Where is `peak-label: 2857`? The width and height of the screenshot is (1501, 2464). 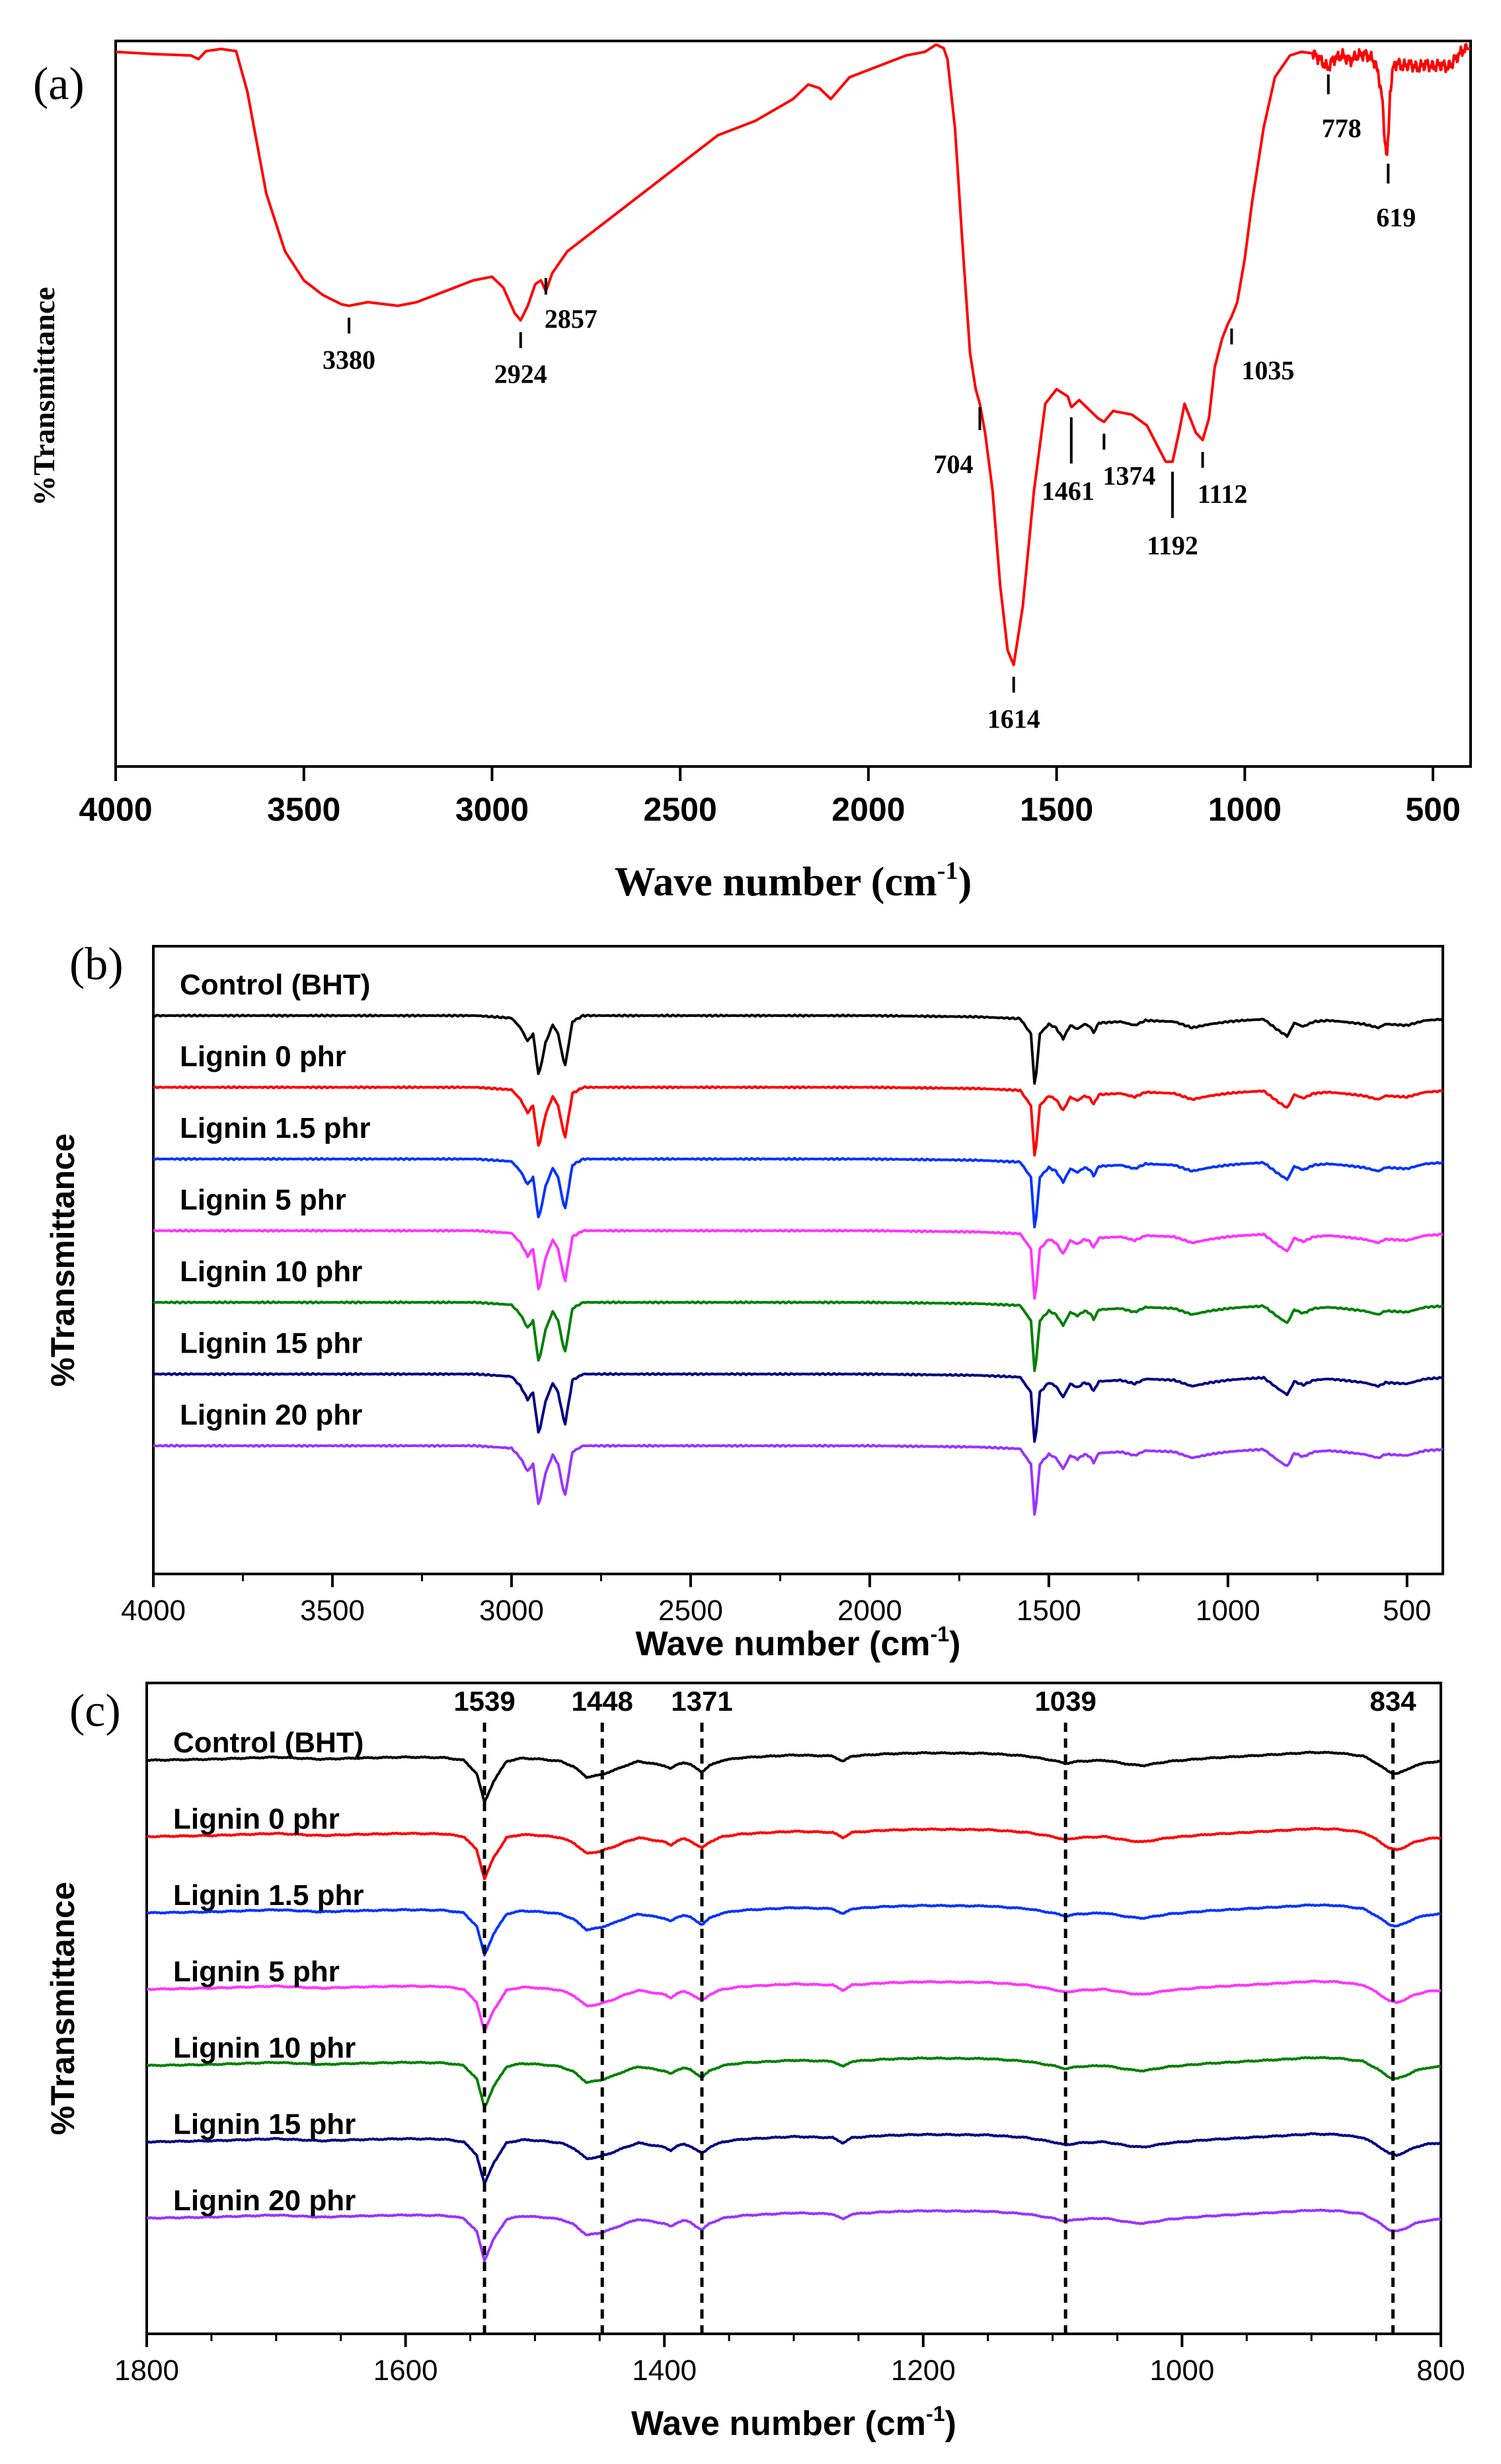 peak-label: 2857 is located at coordinates (571, 319).